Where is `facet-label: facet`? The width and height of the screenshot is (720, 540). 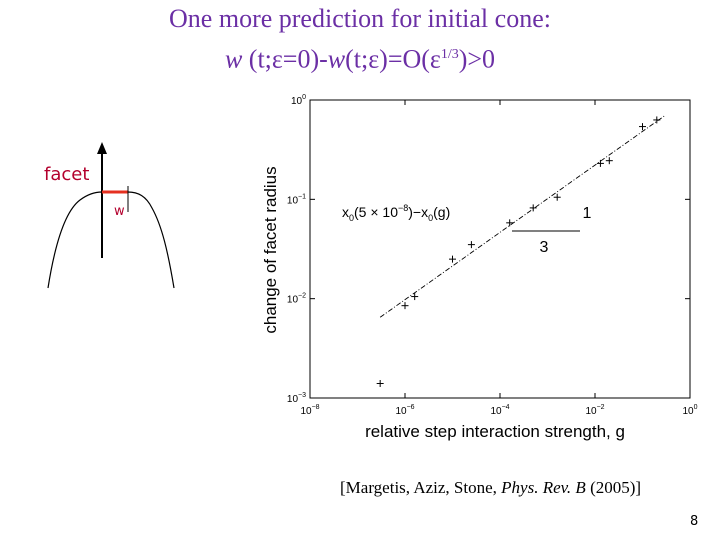 facet-label: facet is located at coordinates (67, 174).